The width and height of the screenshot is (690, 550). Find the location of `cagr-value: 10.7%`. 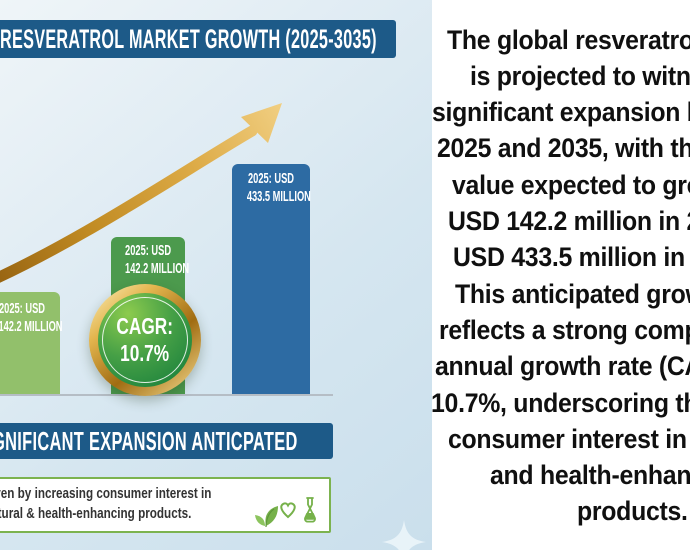

cagr-value: 10.7% is located at coordinates (145, 353).